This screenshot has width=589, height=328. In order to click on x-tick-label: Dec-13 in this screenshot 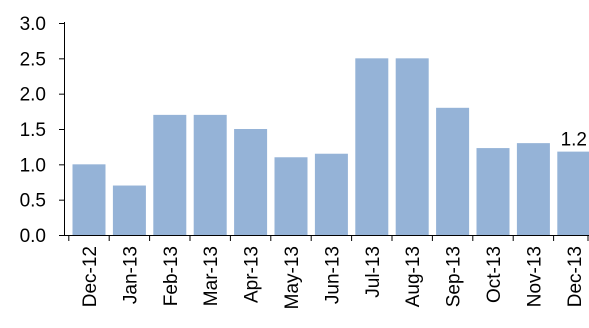, I will do `click(575, 276)`.